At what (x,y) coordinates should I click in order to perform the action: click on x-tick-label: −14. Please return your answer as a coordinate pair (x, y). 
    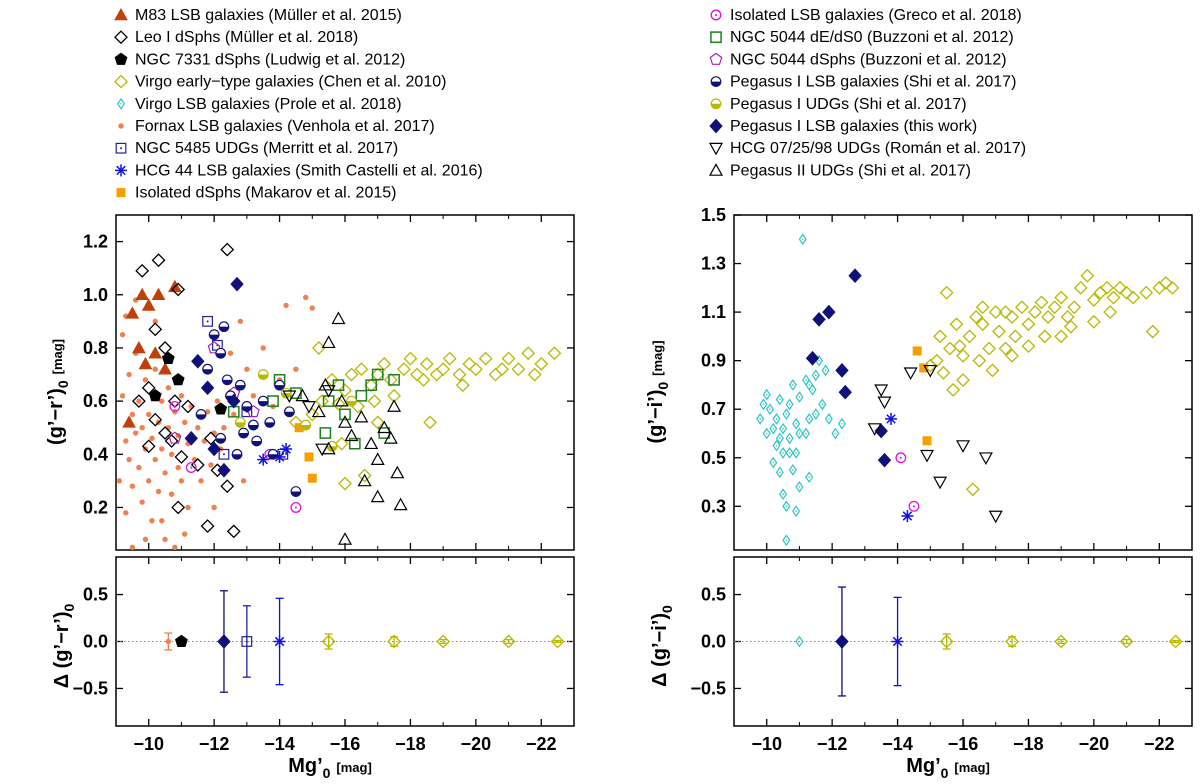
    Looking at the image, I should click on (897, 744).